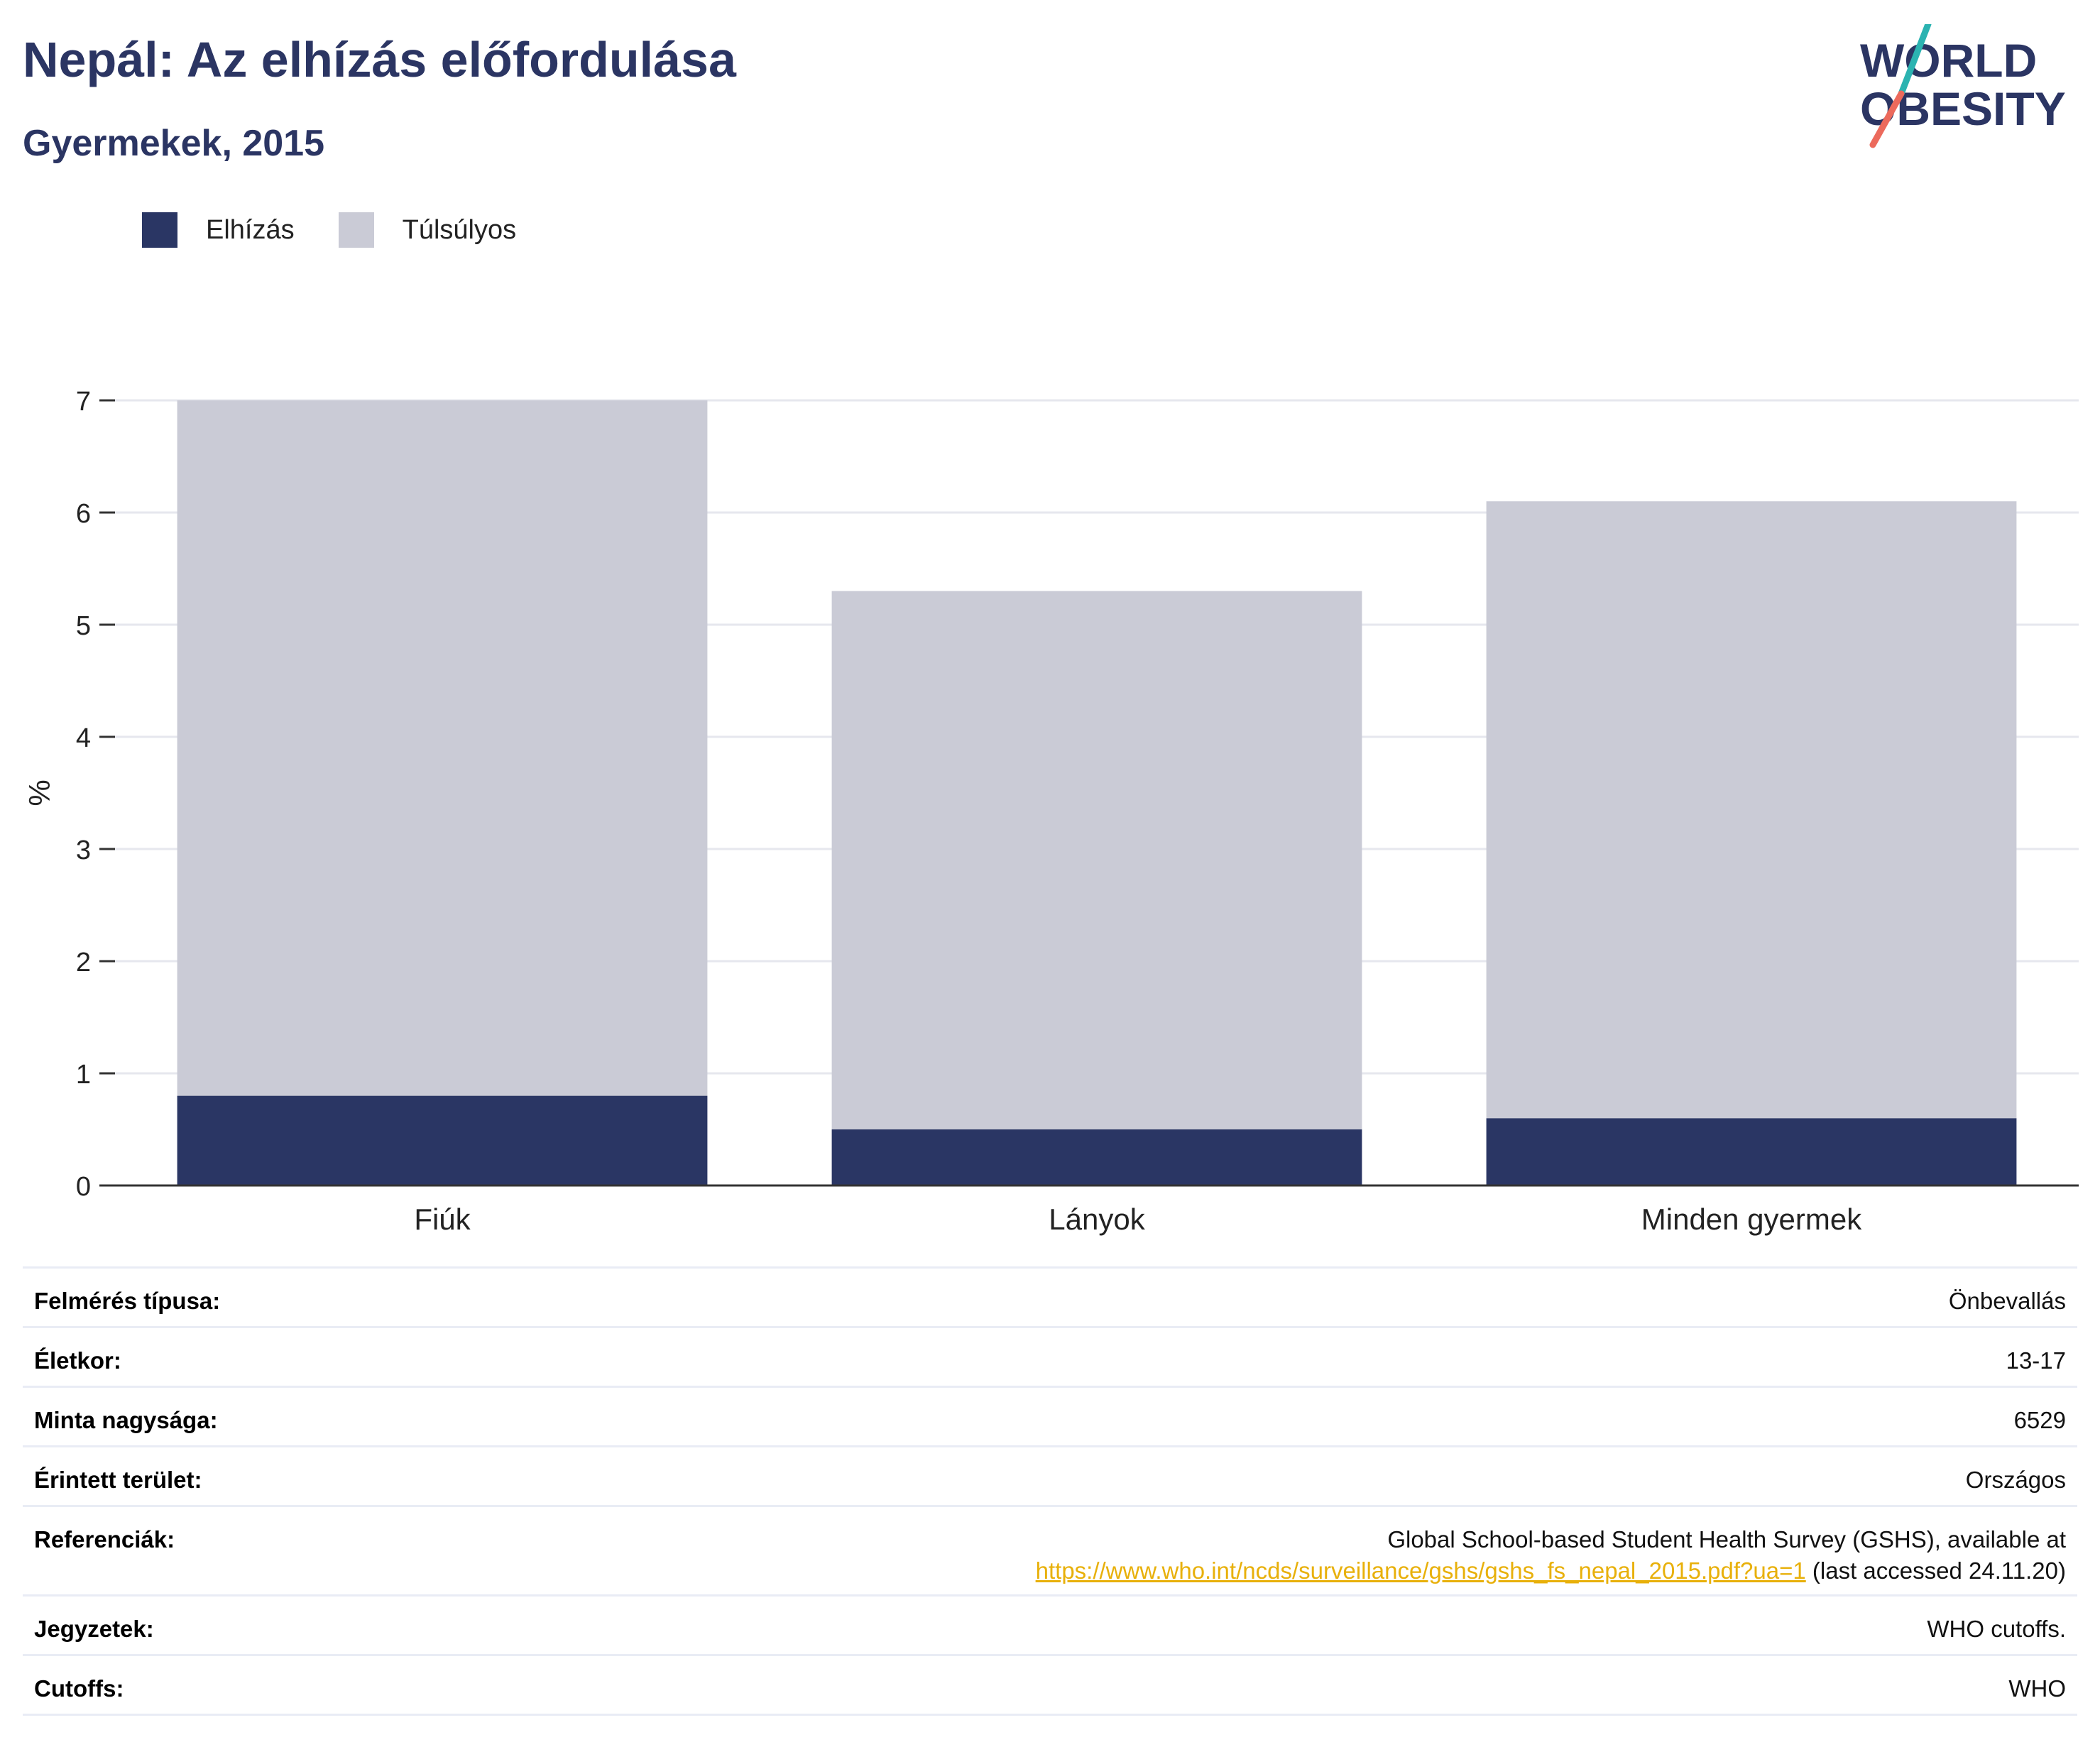 The height and width of the screenshot is (1747, 2100). I want to click on bar-Elhízás-Minden gyermek, so click(1751, 1151).